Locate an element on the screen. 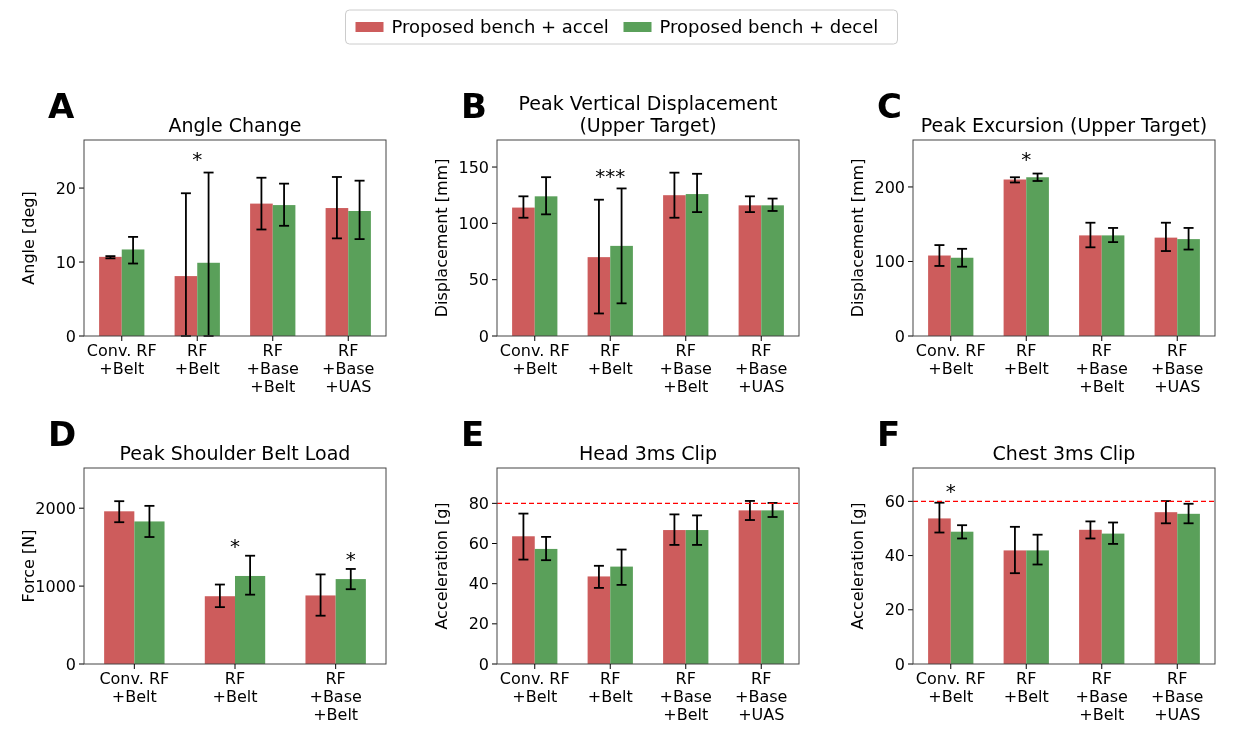 Image resolution: width=1243 pixels, height=742 pixels. text: D is located at coordinates (62, 434).